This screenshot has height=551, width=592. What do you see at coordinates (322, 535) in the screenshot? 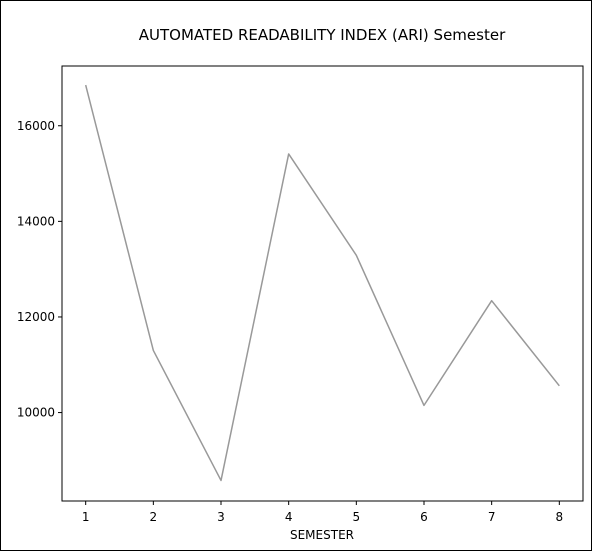
I see `x-axis-label: SEMESTER` at bounding box center [322, 535].